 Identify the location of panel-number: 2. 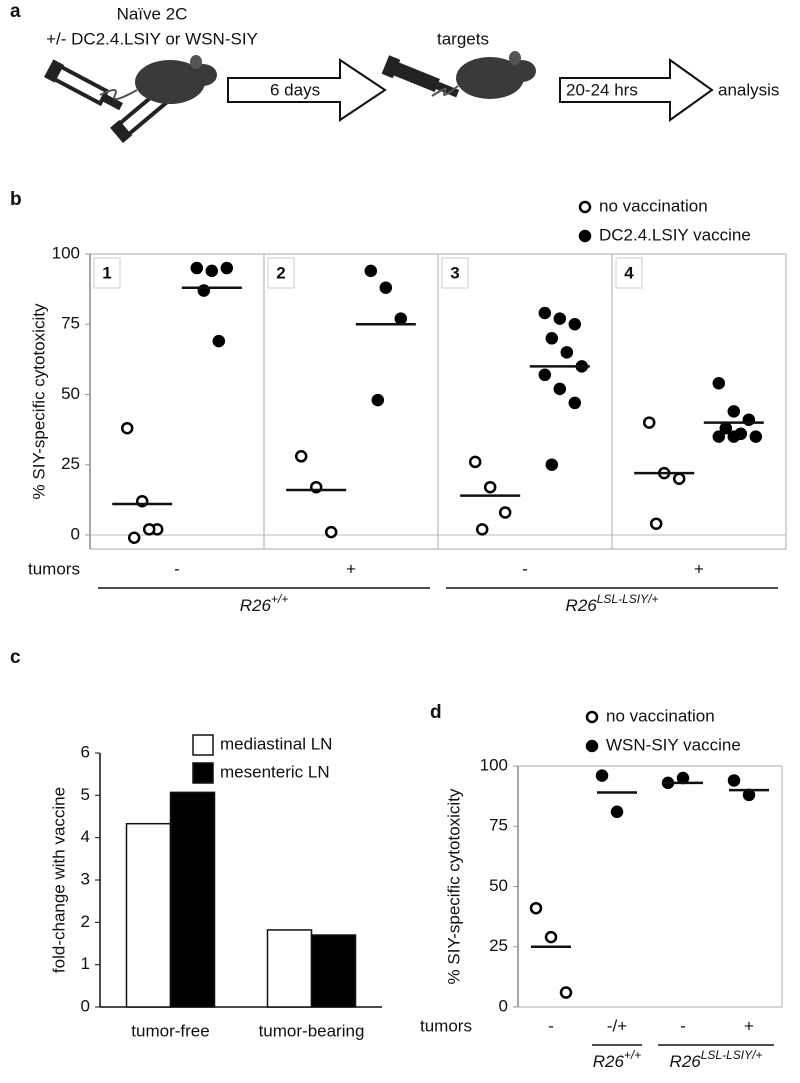
(280, 272).